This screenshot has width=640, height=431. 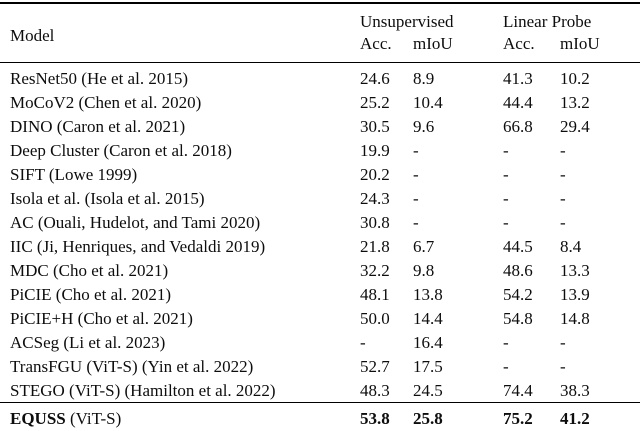 What do you see at coordinates (375, 78) in the screenshot?
I see `unsup-acc-cell: 24.6` at bounding box center [375, 78].